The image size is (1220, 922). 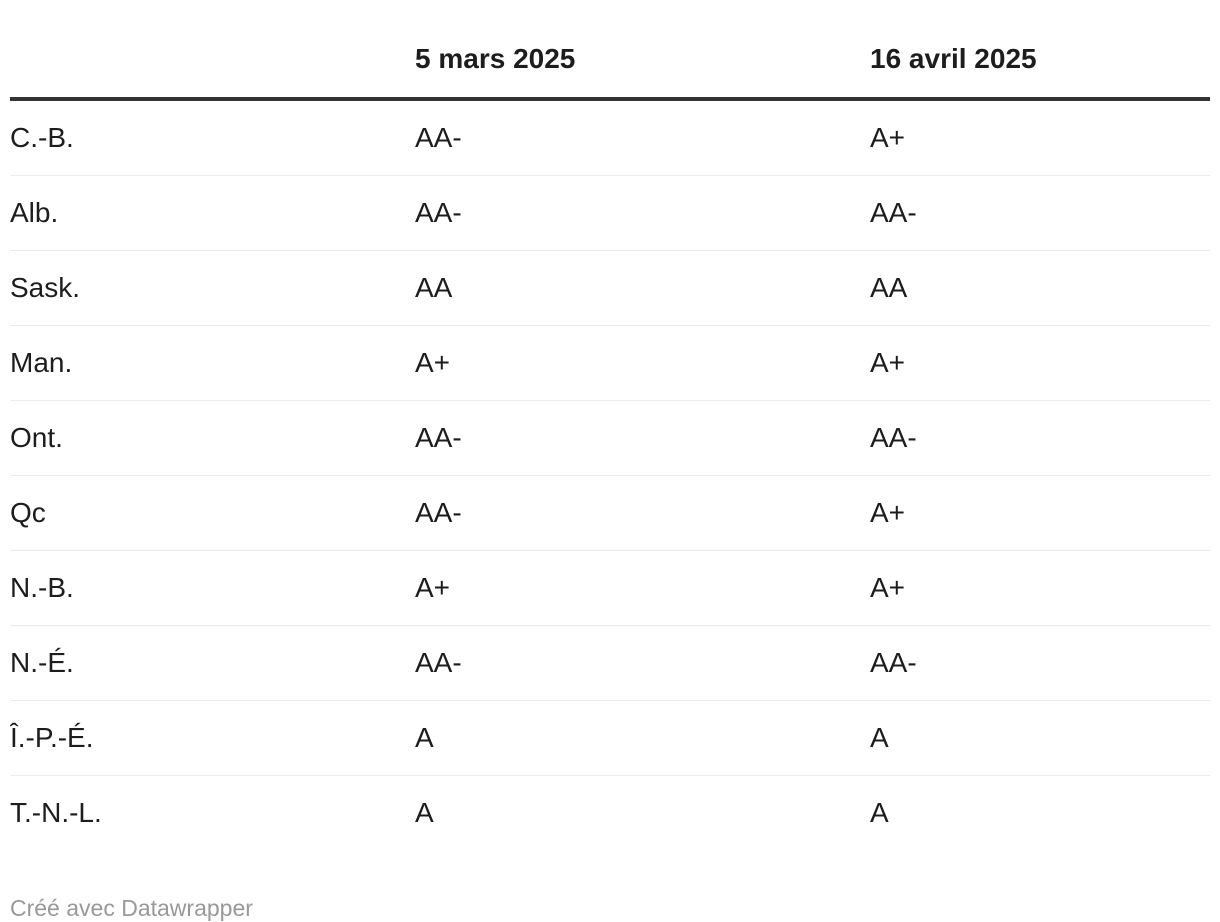 I want to click on table-row: Alb. AA- AA-, so click(x=610, y=213).